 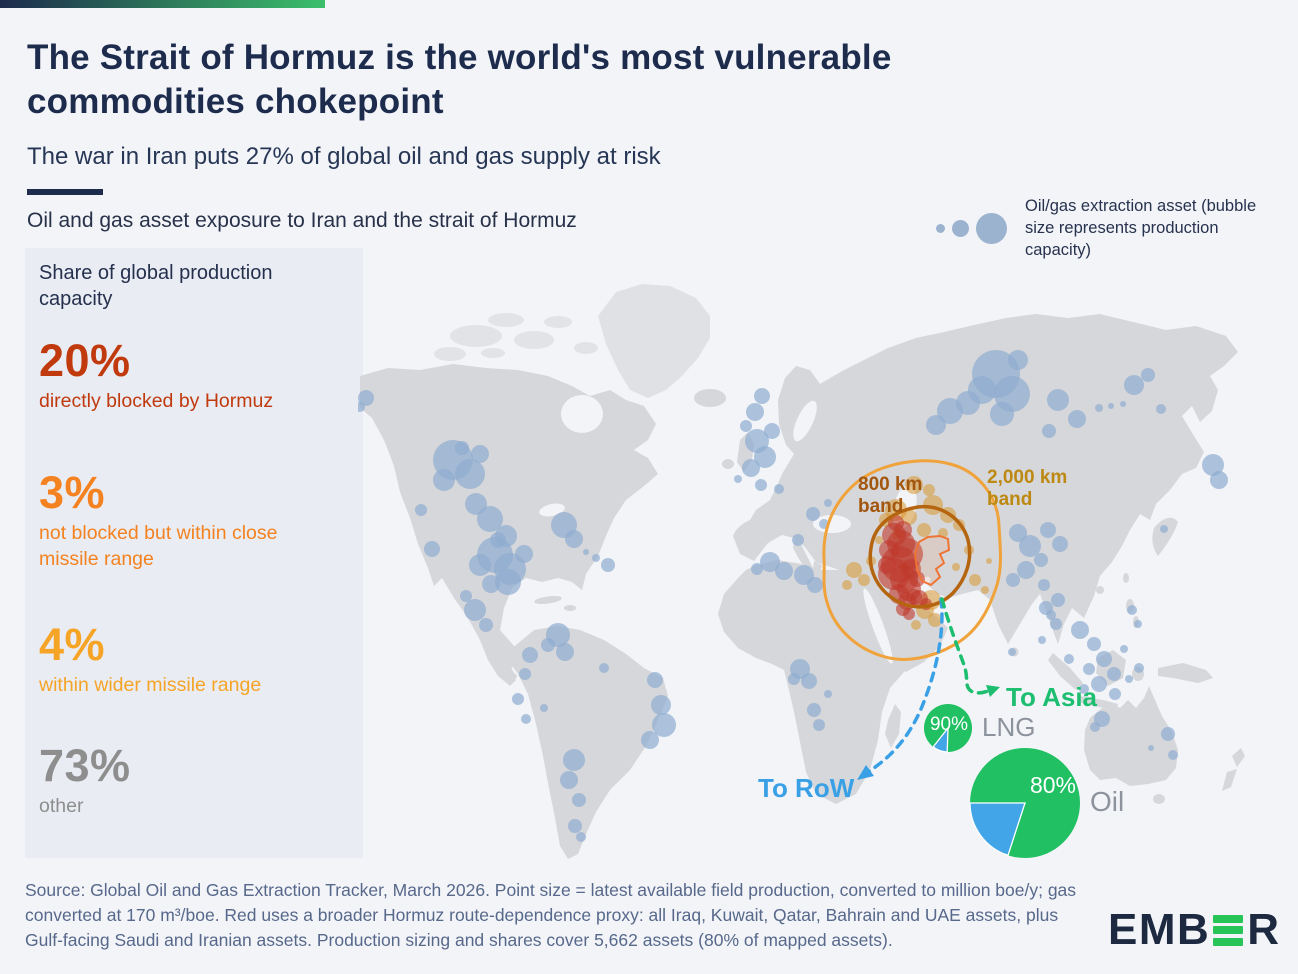 I want to click on band-800-label-line1: 800 km, so click(x=890, y=484).